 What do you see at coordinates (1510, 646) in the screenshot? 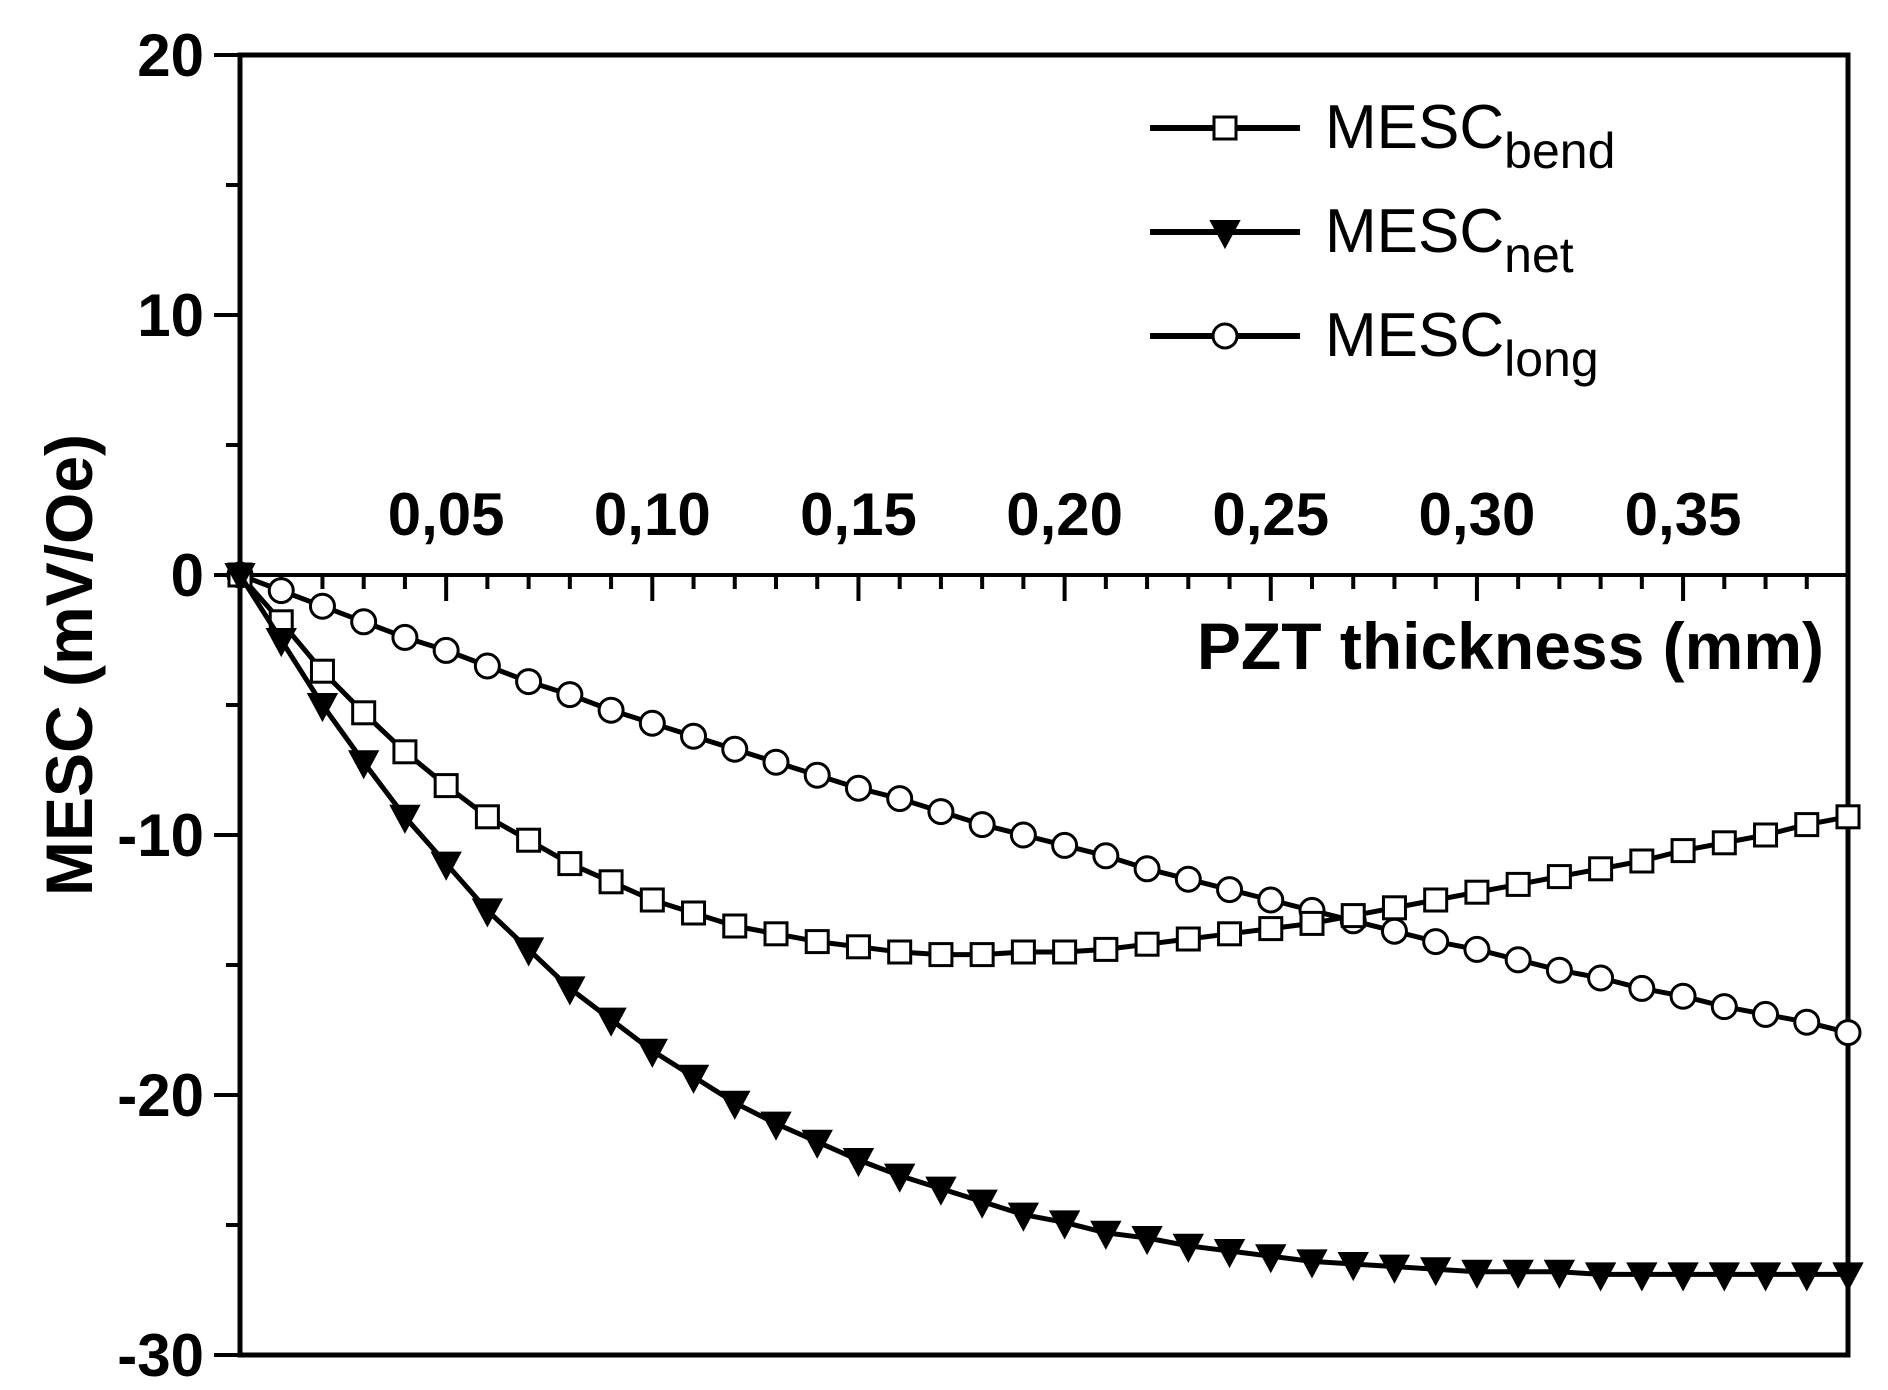
I see `x-axis-title: PZT thickness (mm)` at bounding box center [1510, 646].